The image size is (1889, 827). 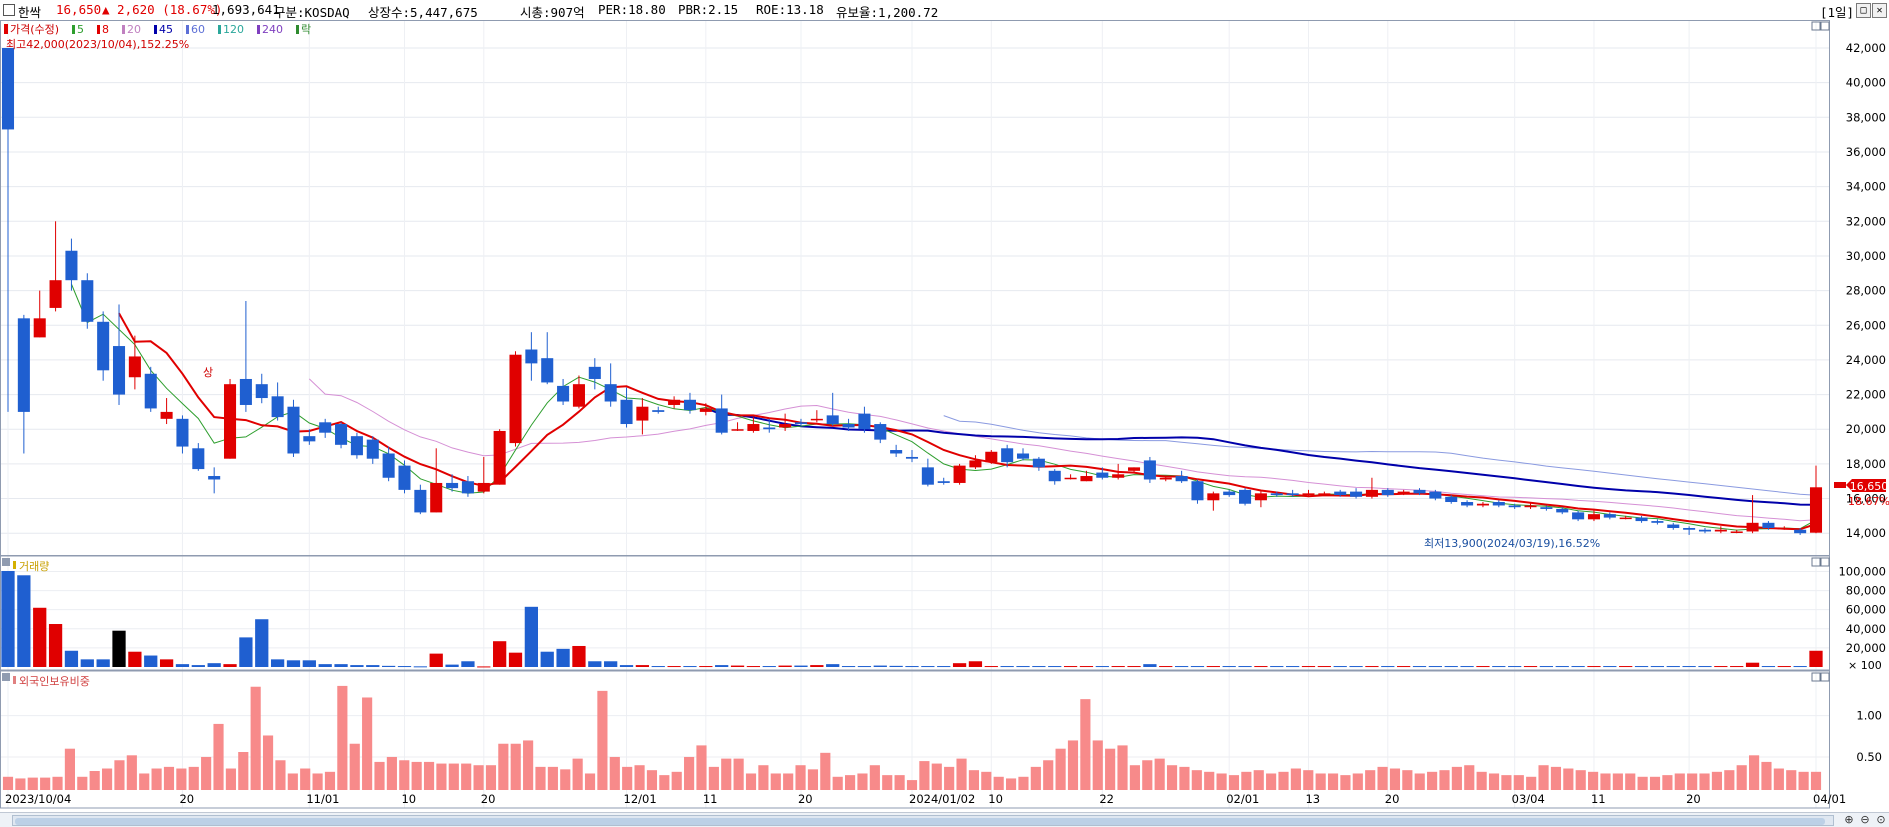 What do you see at coordinates (708, 9) in the screenshot?
I see `pbr-value: PBR:2.15` at bounding box center [708, 9].